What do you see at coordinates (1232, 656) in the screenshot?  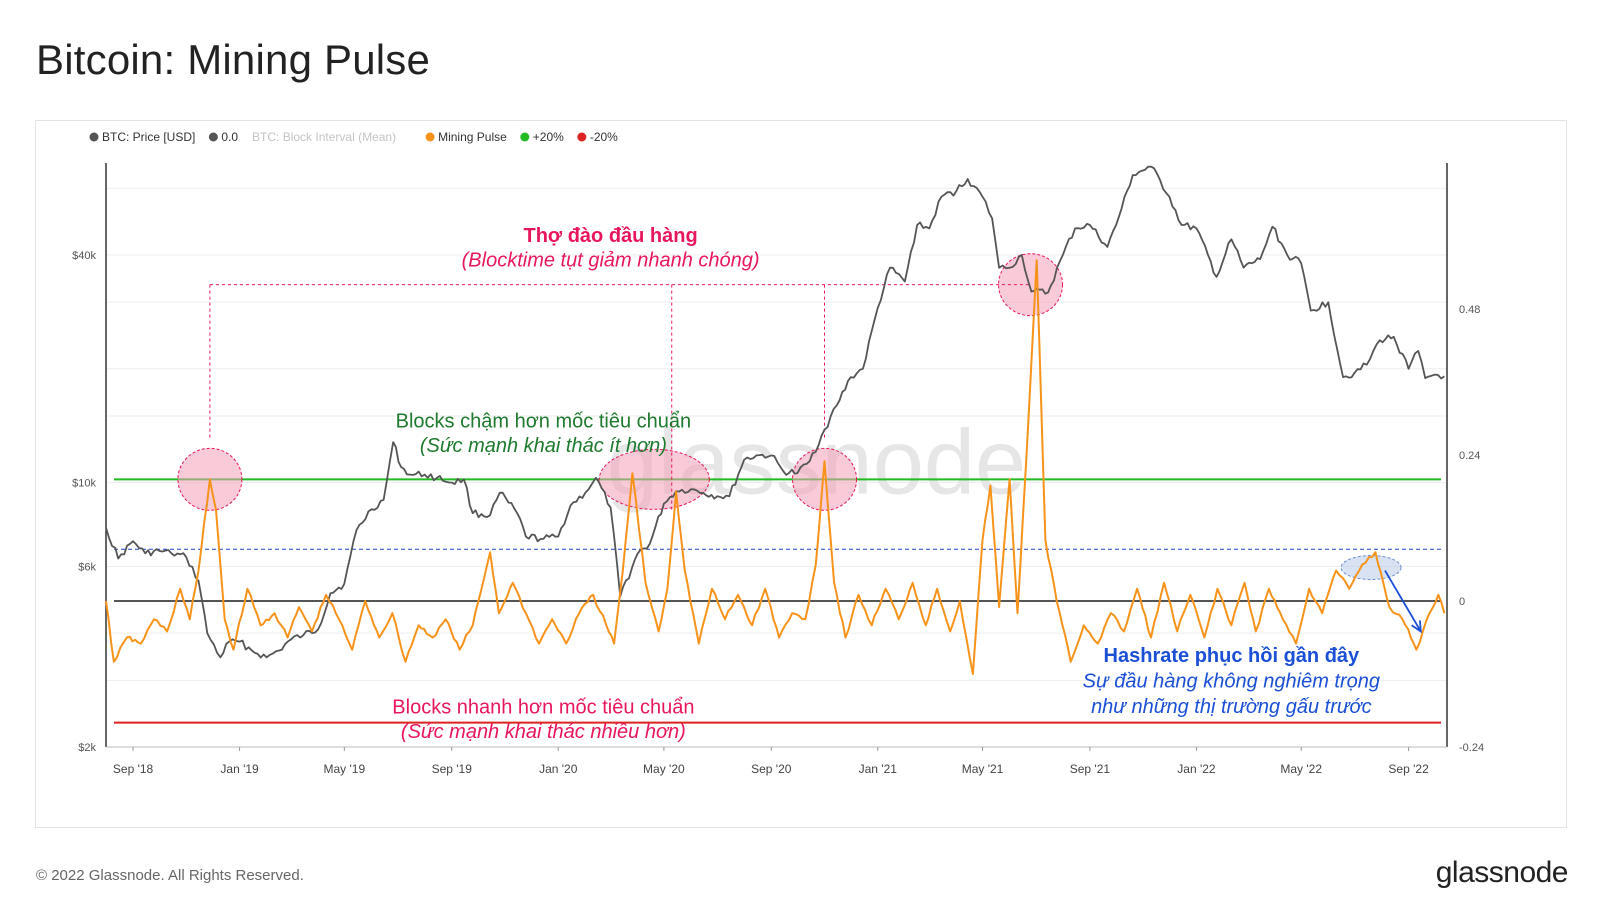 I see `annotation-hashrate-title: Hashrate phục hồi gần đây` at bounding box center [1232, 656].